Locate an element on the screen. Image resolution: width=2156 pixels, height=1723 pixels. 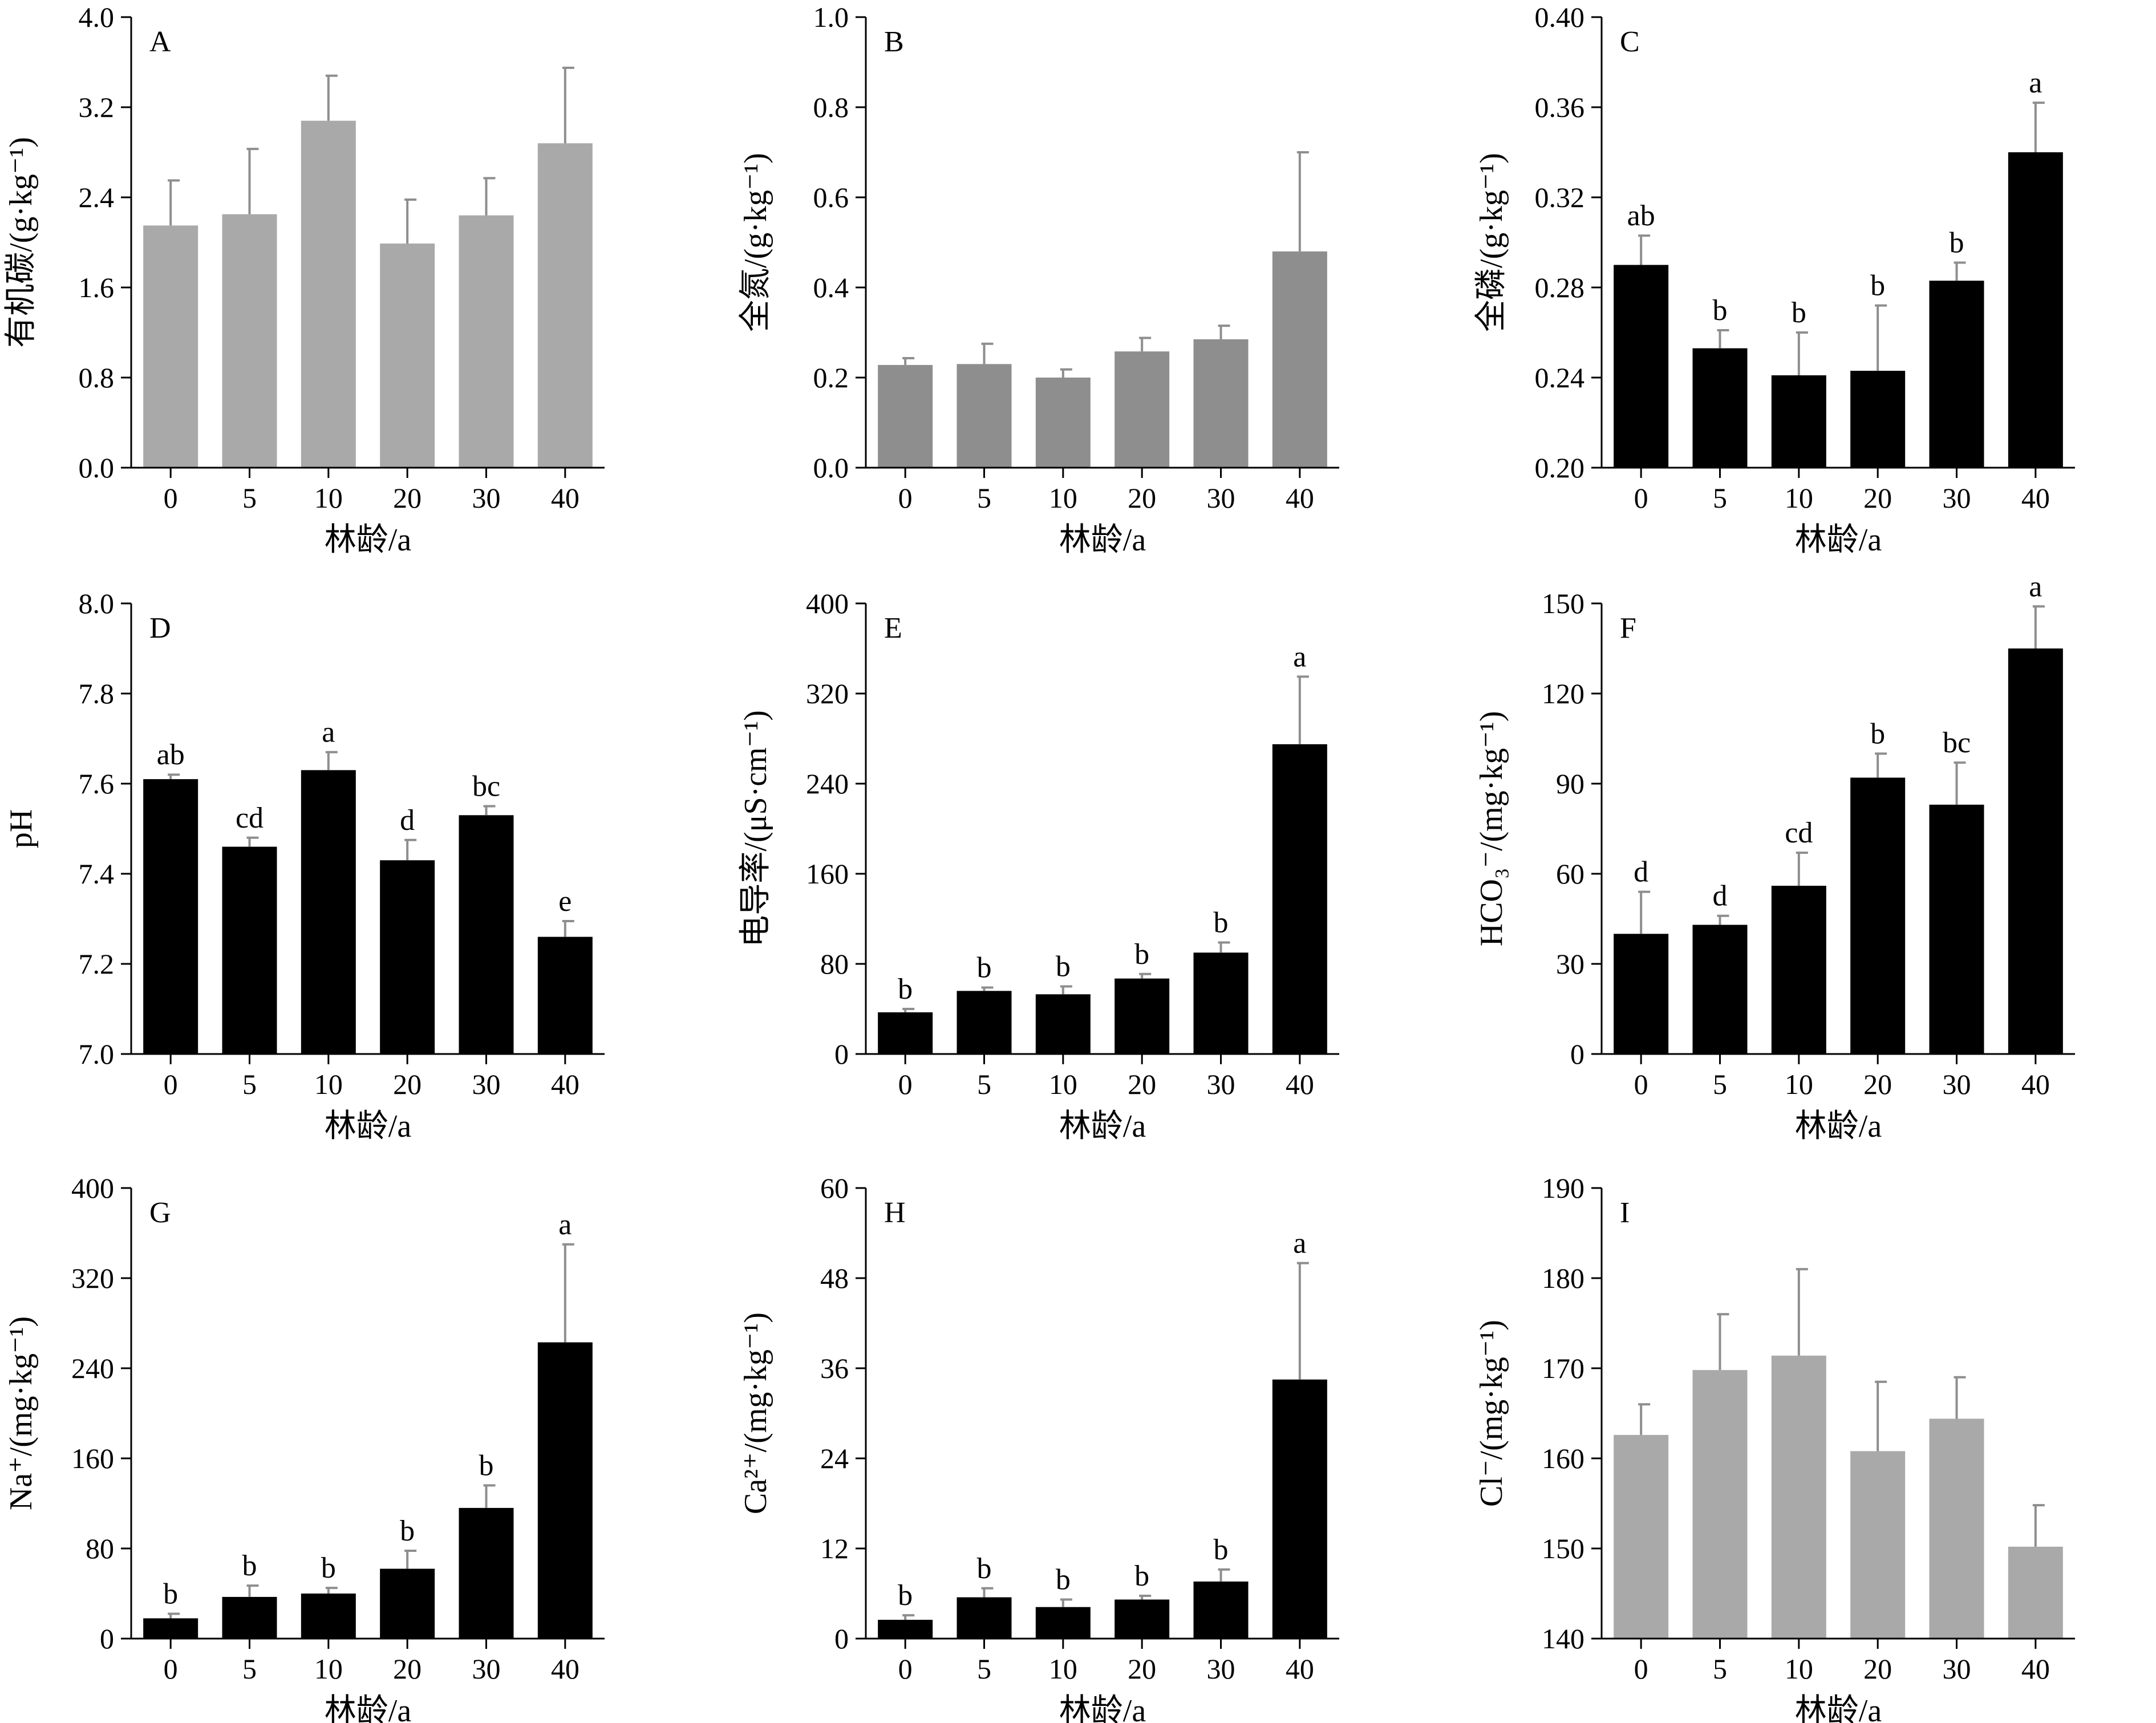
y-tick-label-i: 160 is located at coordinates (1563, 1458).